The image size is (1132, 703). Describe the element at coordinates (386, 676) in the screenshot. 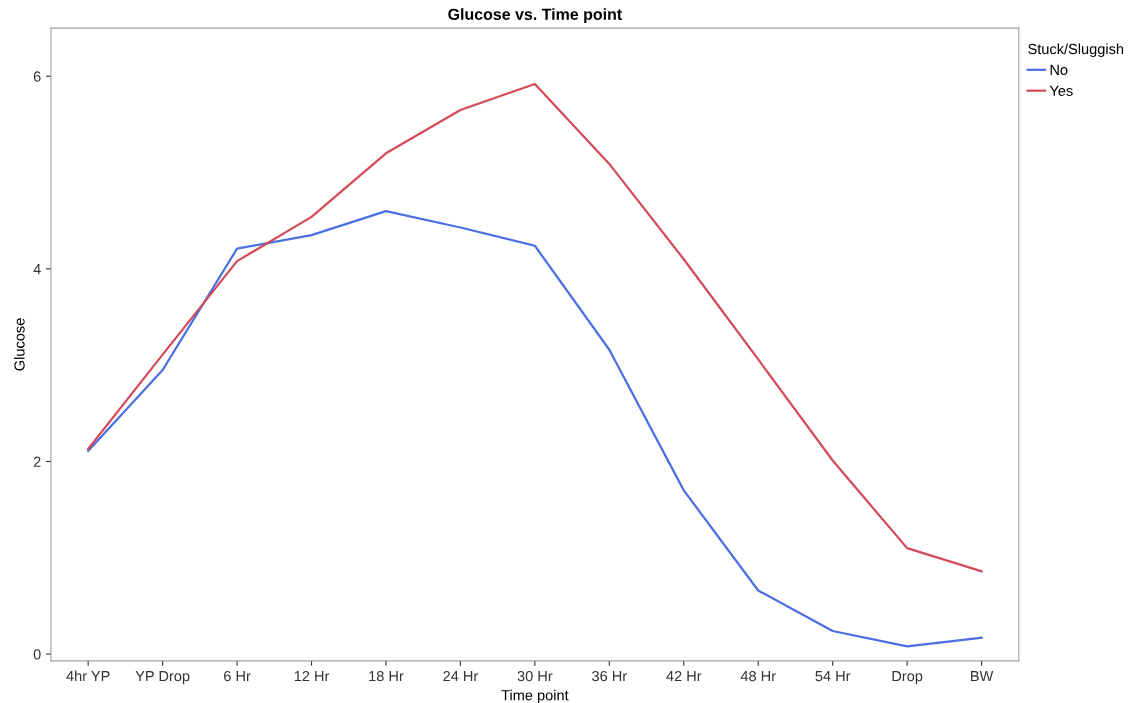

I see `x-tick-label: 18 Hr` at that location.